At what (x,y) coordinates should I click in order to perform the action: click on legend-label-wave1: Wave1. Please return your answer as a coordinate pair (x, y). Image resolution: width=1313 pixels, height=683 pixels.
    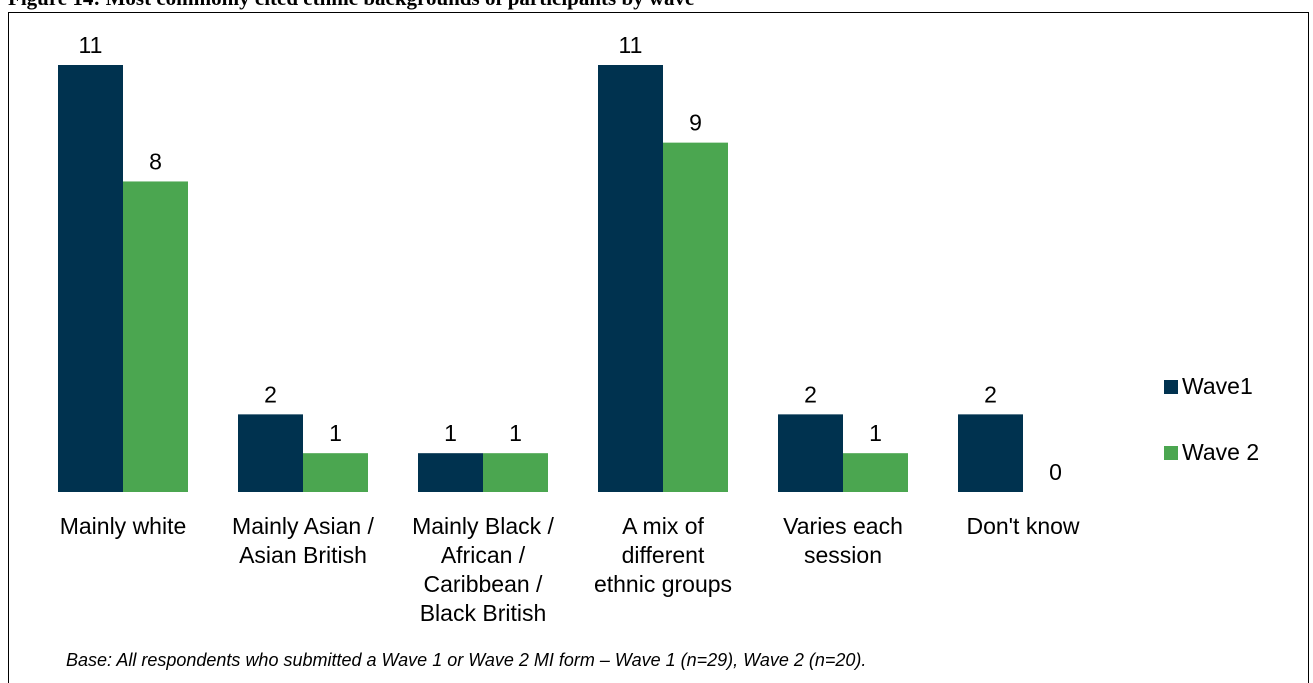
    Looking at the image, I should click on (1217, 386).